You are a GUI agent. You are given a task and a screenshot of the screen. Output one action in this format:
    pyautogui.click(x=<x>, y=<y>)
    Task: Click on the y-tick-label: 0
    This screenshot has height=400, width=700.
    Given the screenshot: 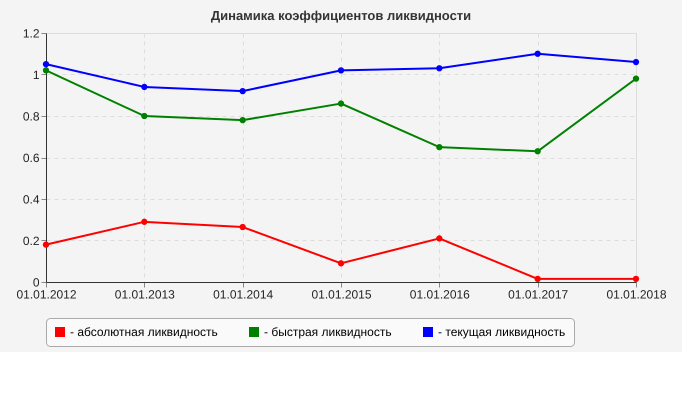 What is the action you would take?
    pyautogui.click(x=36, y=283)
    